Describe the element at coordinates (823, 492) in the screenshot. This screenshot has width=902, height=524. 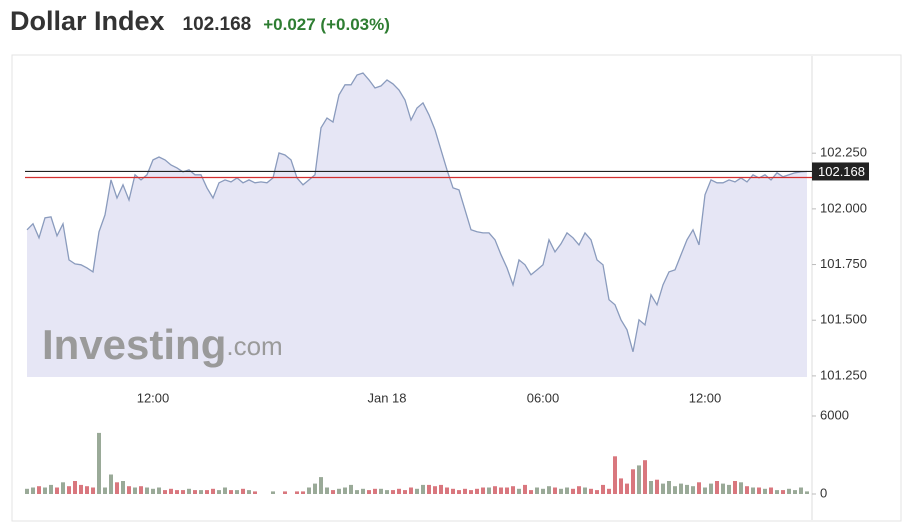
I see `y-tick-label: 0` at that location.